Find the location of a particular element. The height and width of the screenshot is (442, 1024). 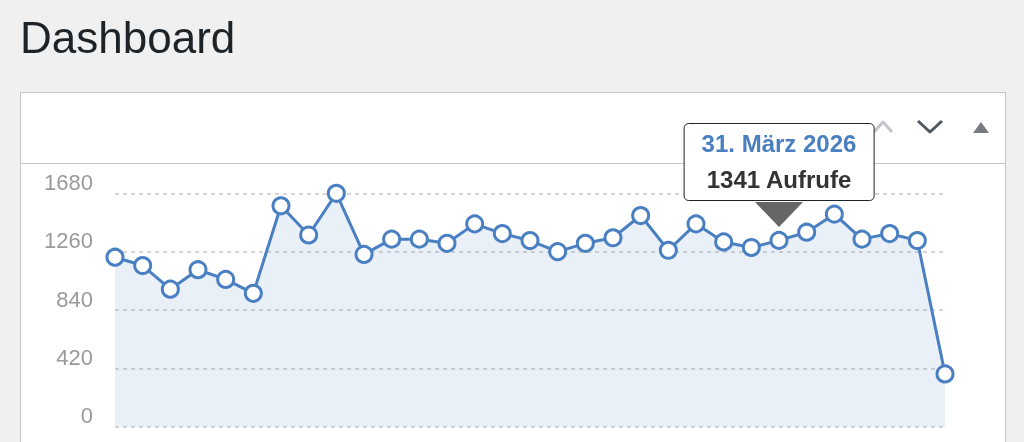

y-tick-label: 1260 is located at coordinates (68, 241).